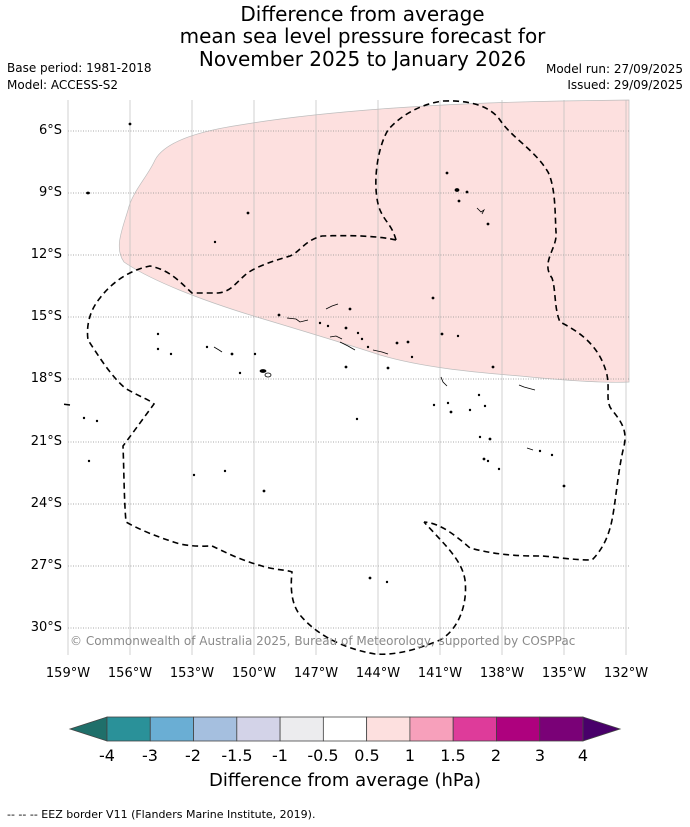  Describe the element at coordinates (192, 673) in the screenshot. I see `lon-label-153w: 153°W` at that location.